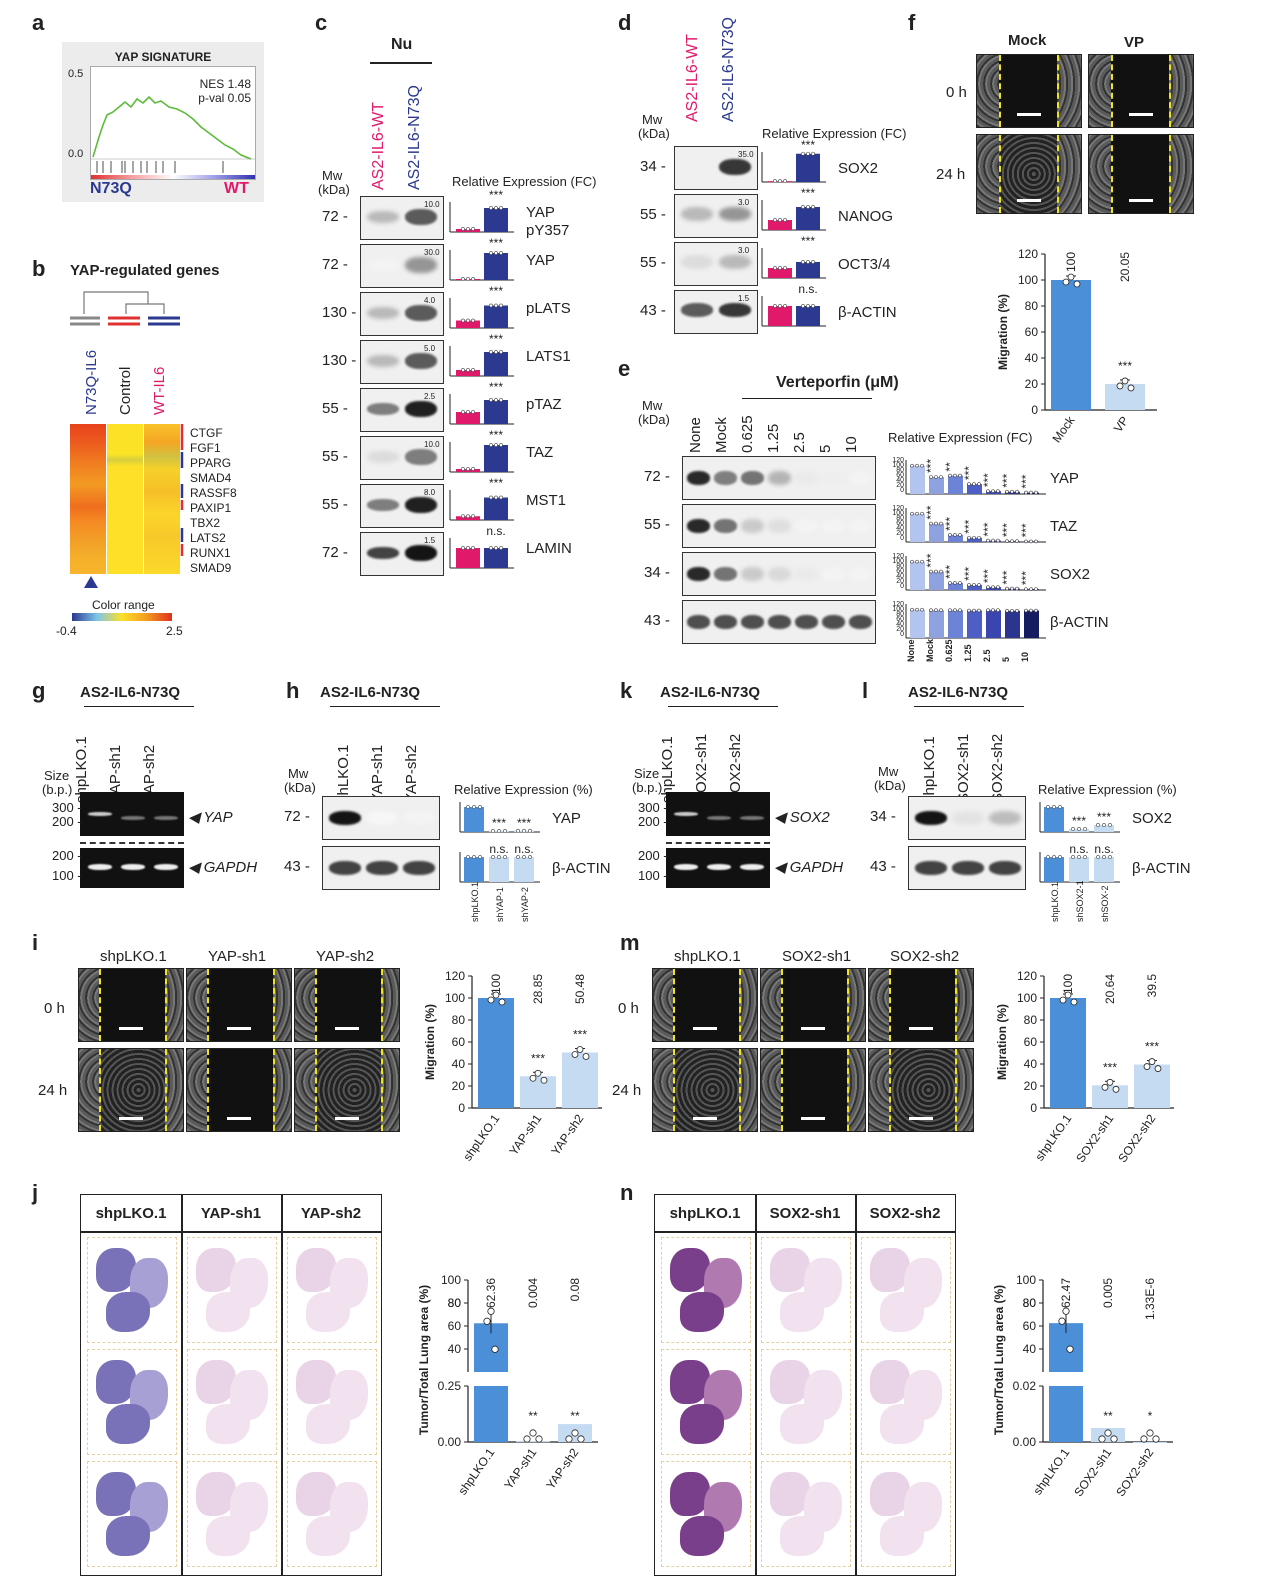  What do you see at coordinates (57, 775) in the screenshot?
I see `size-label: Size` at bounding box center [57, 775].